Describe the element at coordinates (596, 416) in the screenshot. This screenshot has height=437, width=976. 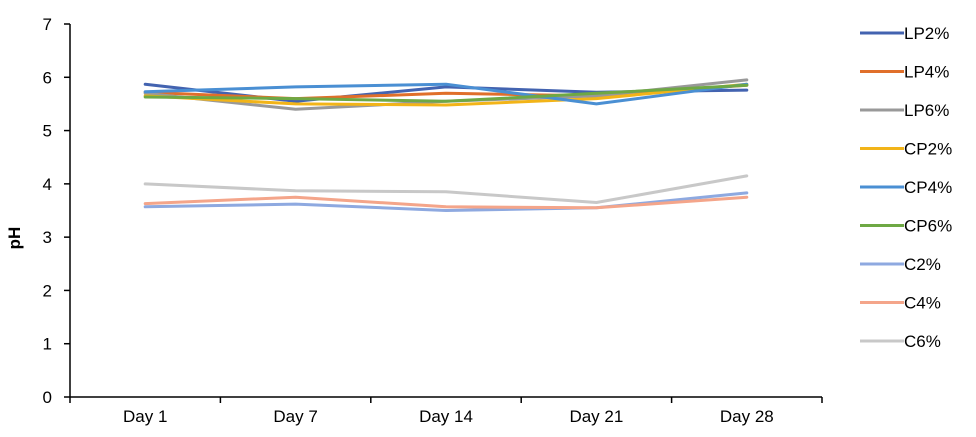
I see `x-tick-label: Day 21` at that location.